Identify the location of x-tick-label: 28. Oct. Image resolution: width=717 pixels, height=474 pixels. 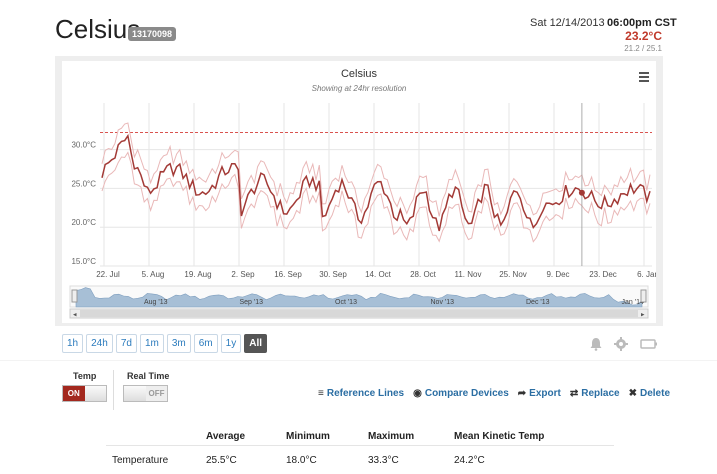
(423, 274).